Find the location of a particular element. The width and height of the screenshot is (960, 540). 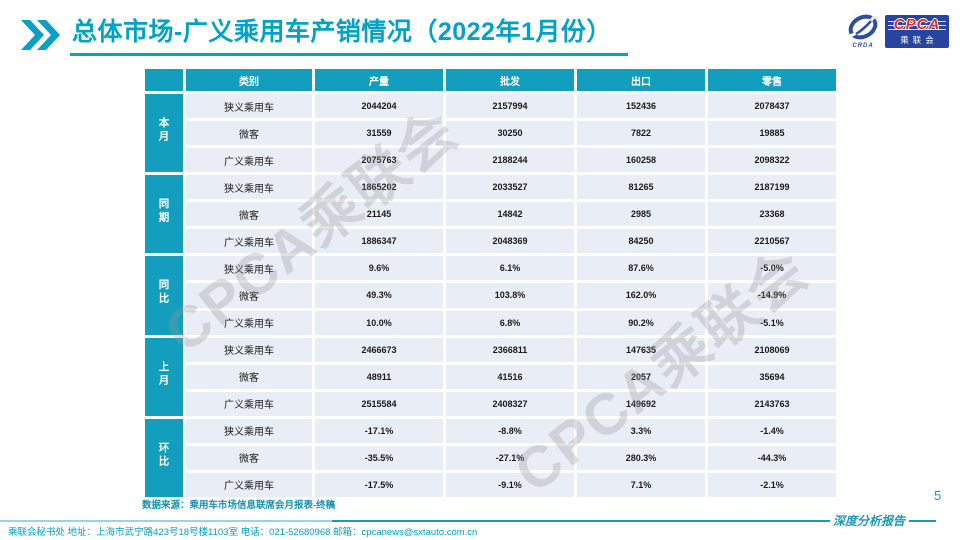

value-cell: 2033527 is located at coordinates (510, 187).